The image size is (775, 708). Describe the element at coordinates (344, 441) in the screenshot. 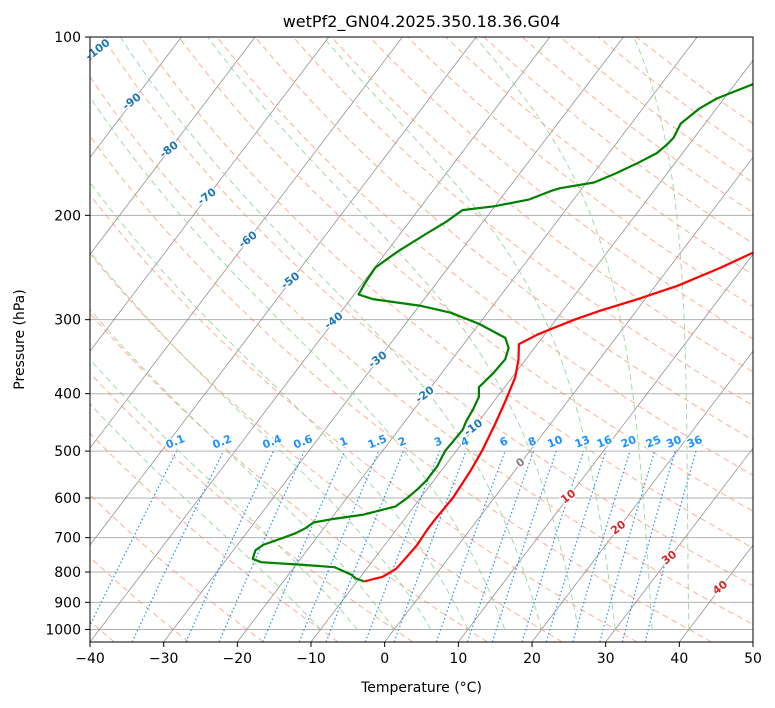

I see `mixing-ratio-label: 1` at that location.